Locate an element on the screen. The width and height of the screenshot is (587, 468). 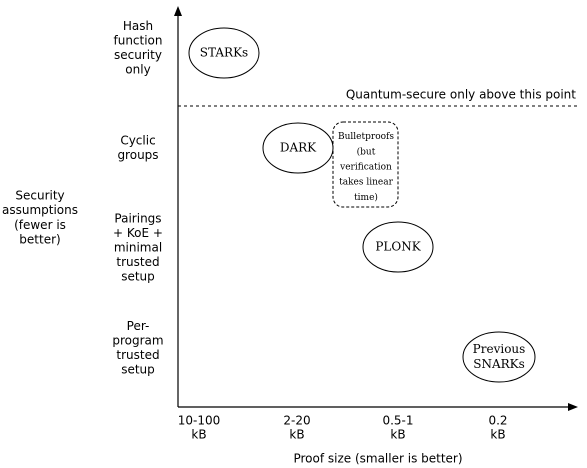
y-axis-title: assumptions is located at coordinates (40, 210).